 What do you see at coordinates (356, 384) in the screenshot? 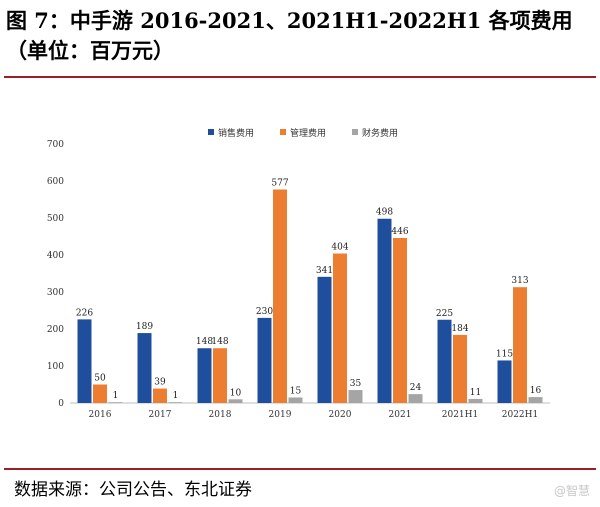
I see `data-label: 35` at bounding box center [356, 384].